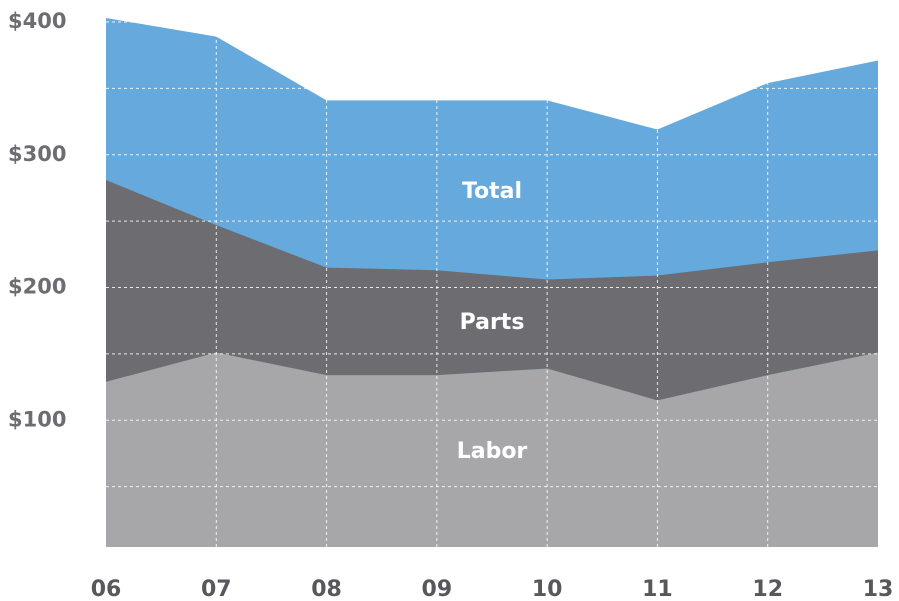 This screenshot has width=899, height=601. What do you see at coordinates (37, 419) in the screenshot?
I see `y-tick-label: $100` at bounding box center [37, 419].